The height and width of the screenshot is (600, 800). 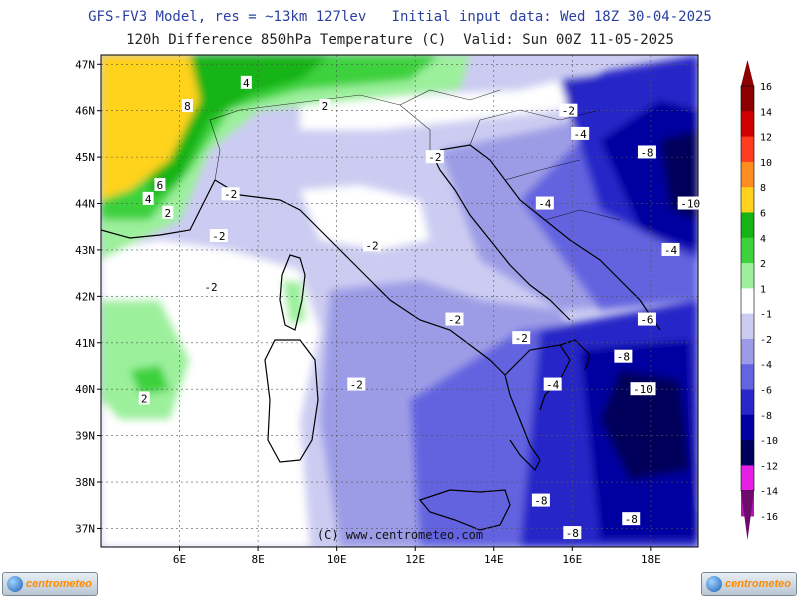 I want to click on field-green-4-blob, so click(x=150, y=380).